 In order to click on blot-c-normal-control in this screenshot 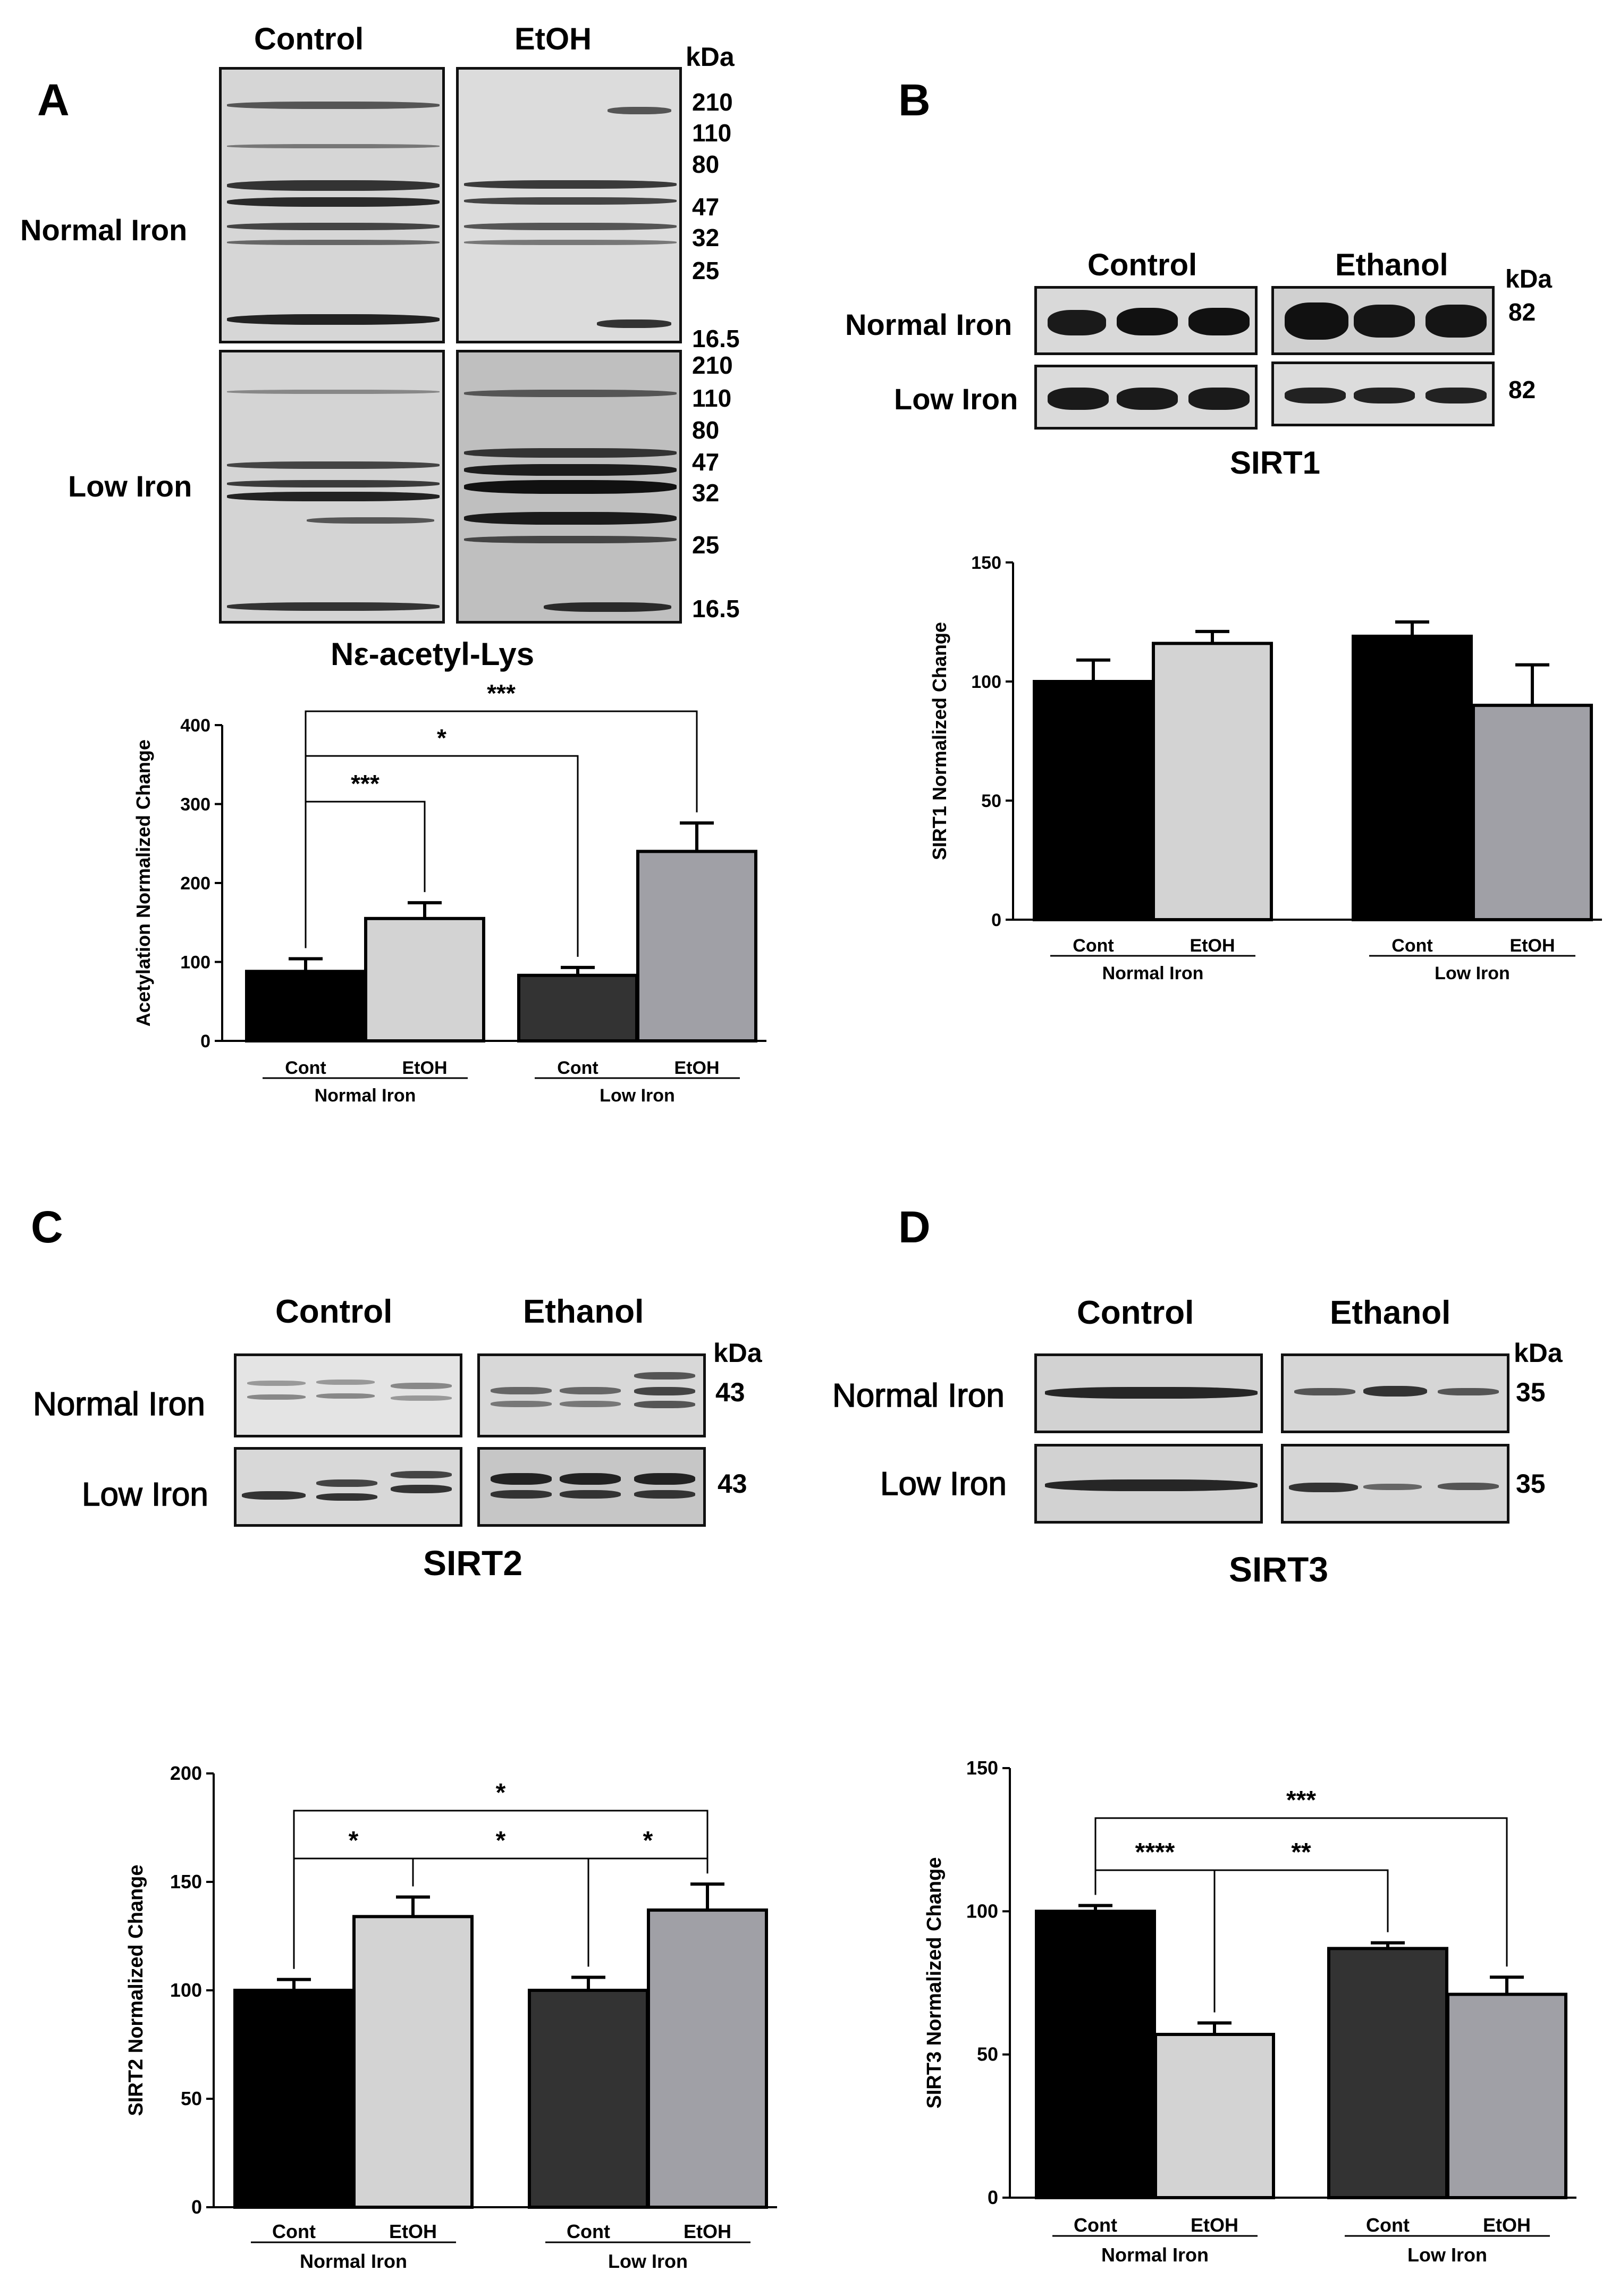, I will do `click(348, 1395)`.